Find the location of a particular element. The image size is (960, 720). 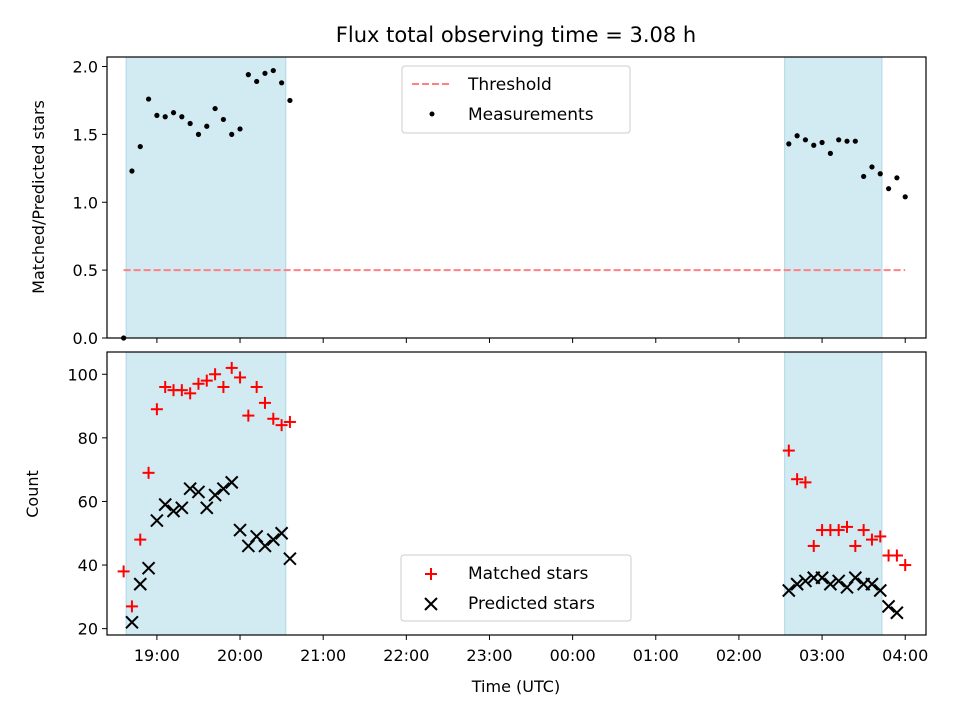

x-tick-label: 02:00 is located at coordinates (739, 655).